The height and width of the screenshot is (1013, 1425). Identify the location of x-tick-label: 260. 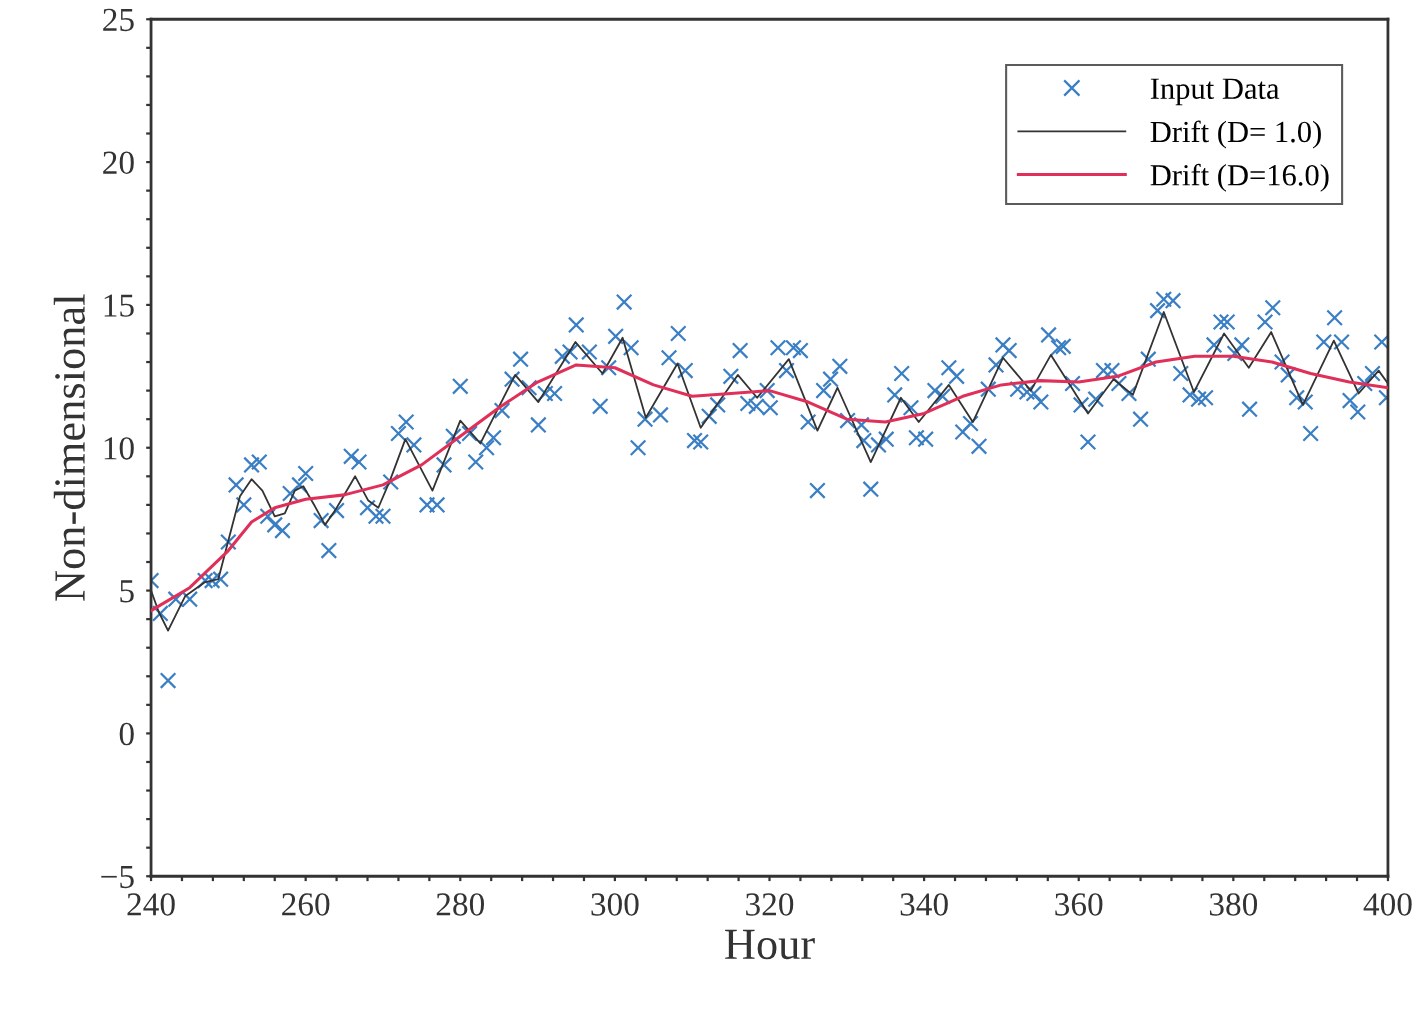
(306, 904).